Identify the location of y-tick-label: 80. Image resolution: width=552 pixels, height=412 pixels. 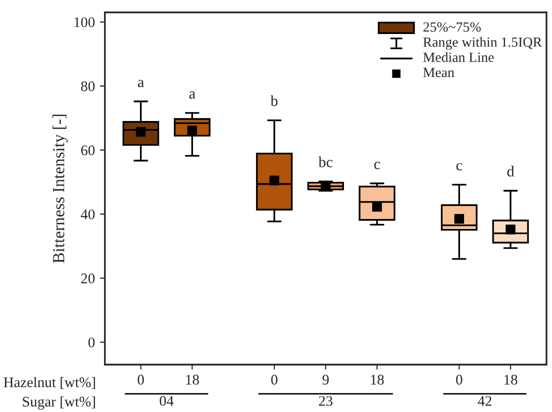
(88, 86).